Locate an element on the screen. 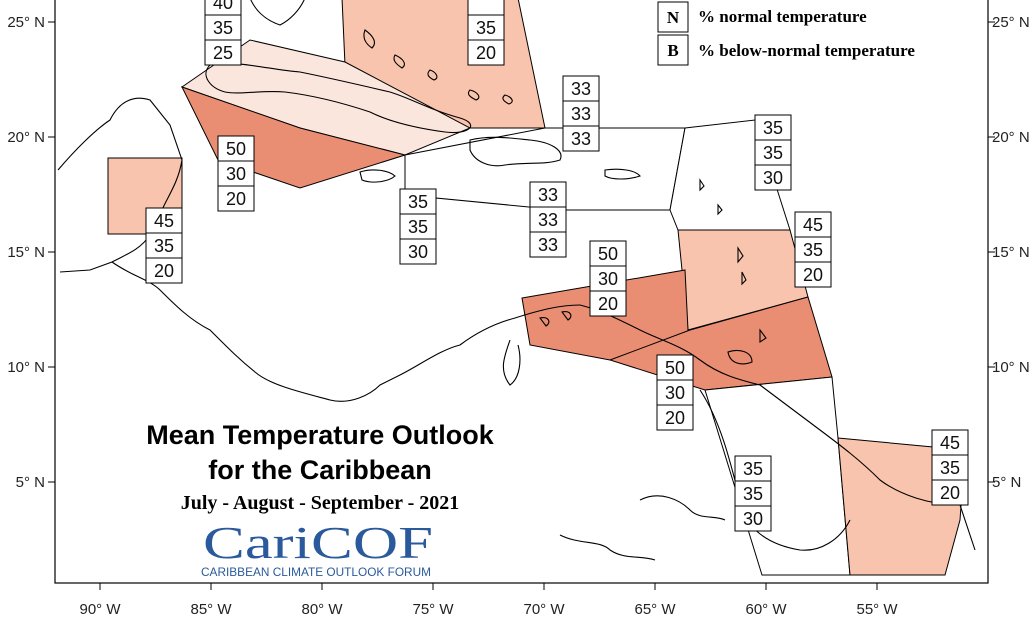 Image resolution: width=1036 pixels, height=630 pixels. forecast-box-belize: 45 35 20 is located at coordinates (164, 245).